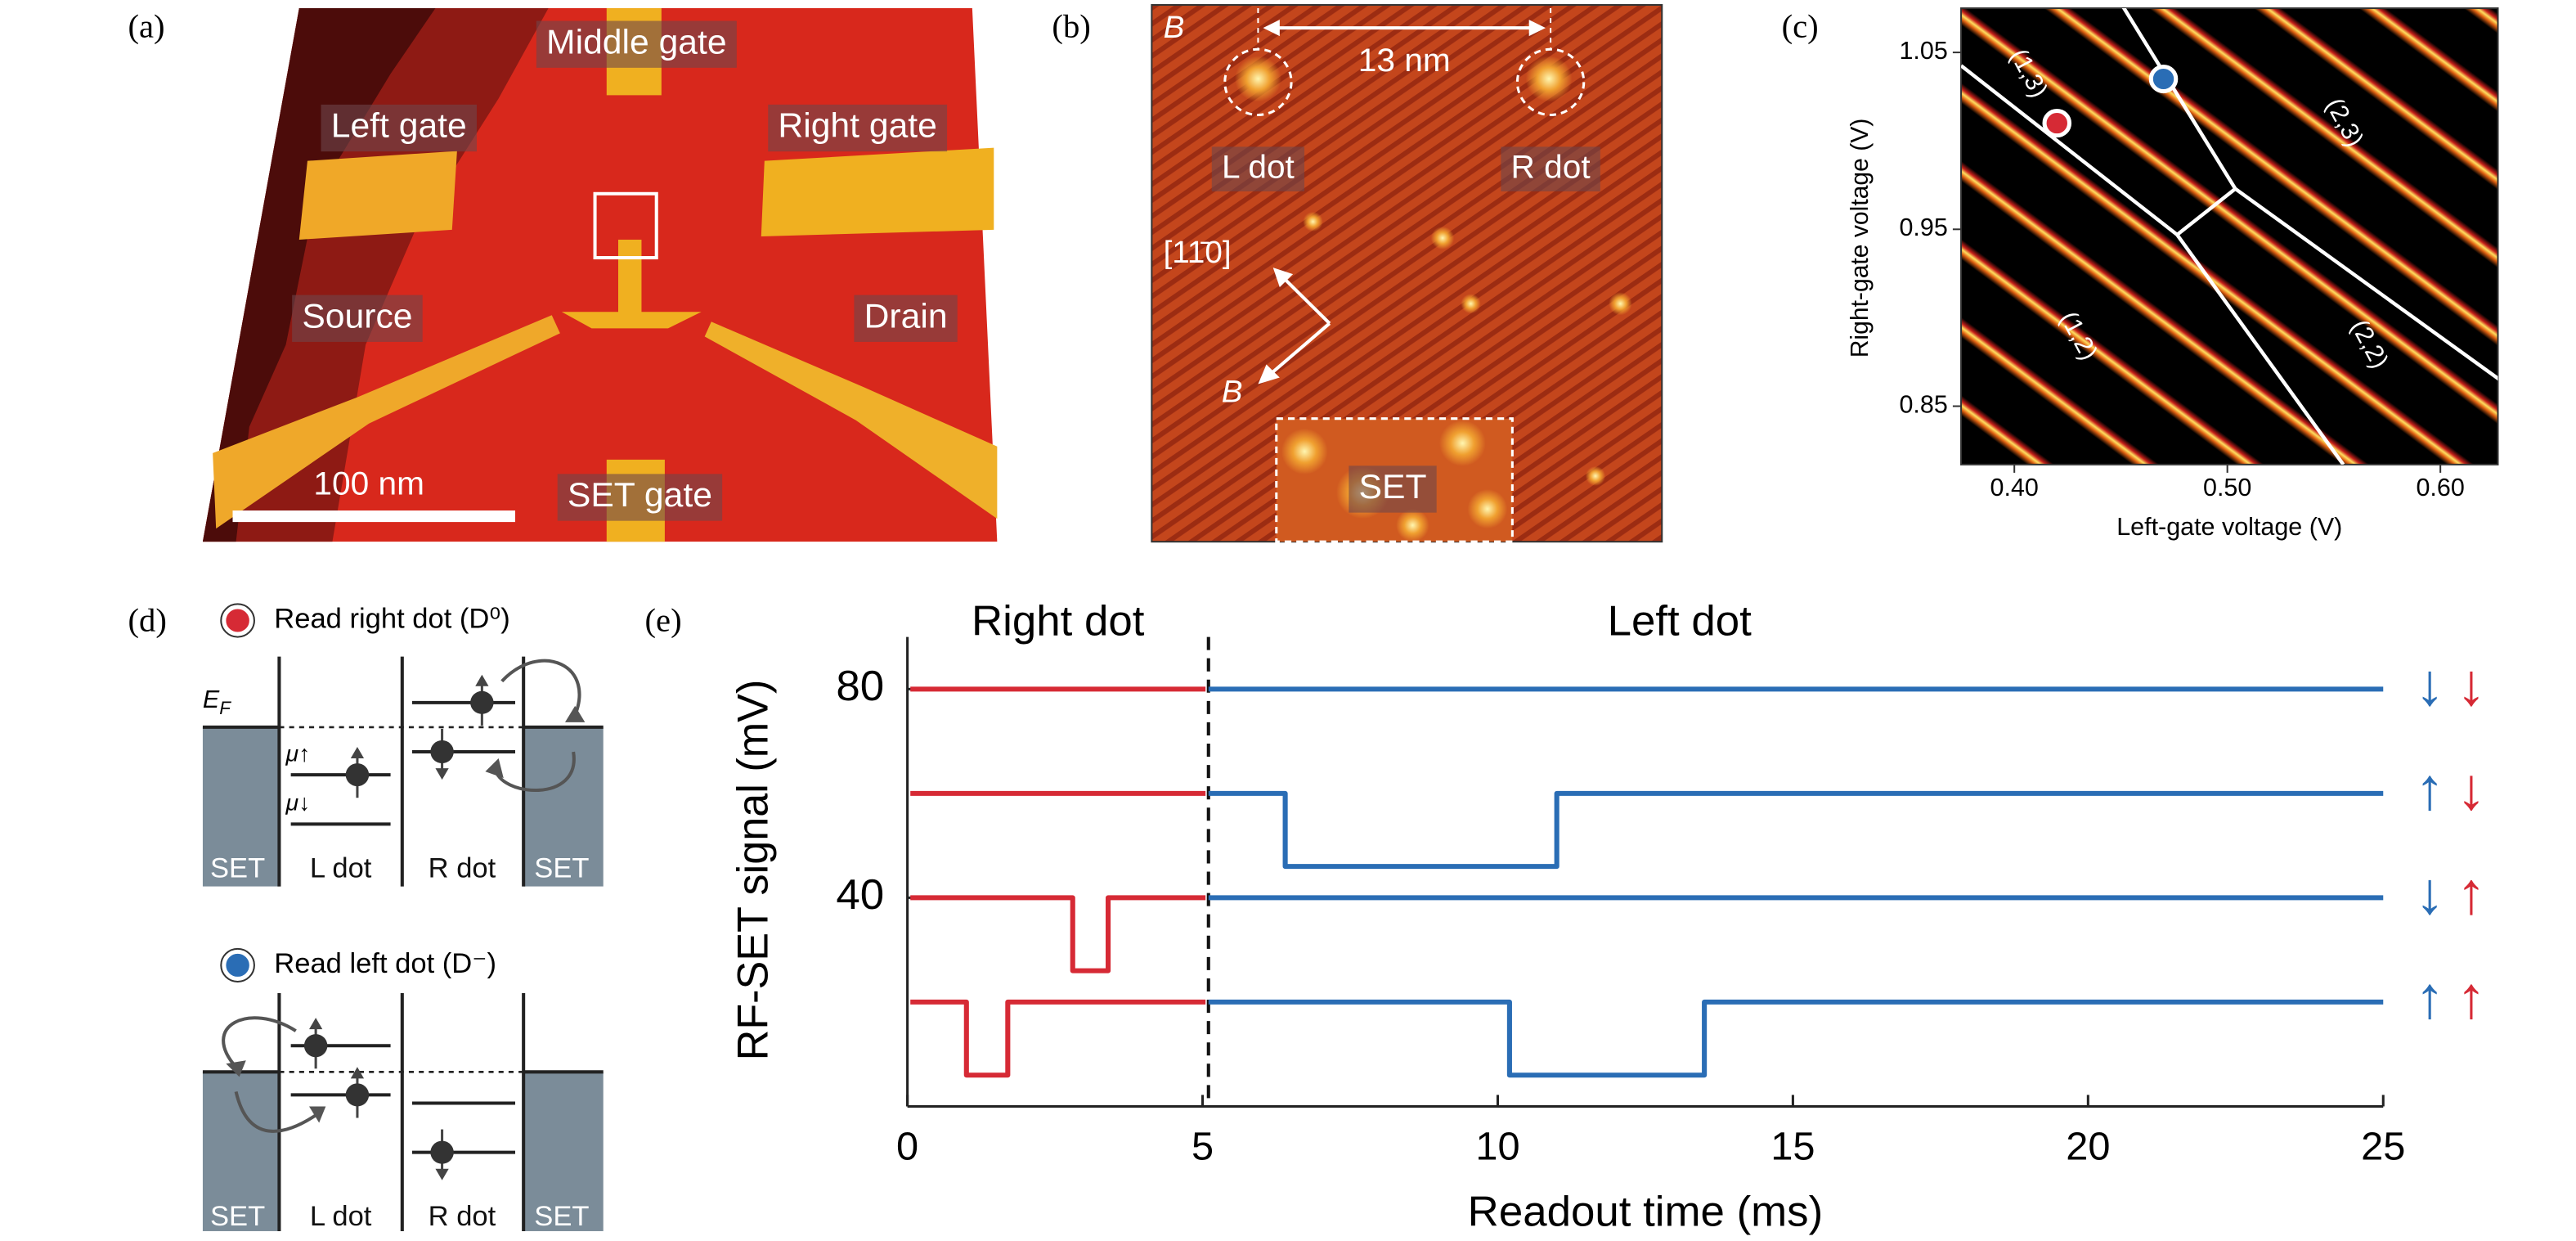 Image resolution: width=2576 pixels, height=1241 pixels. Describe the element at coordinates (1923, 405) in the screenshot. I see `y-tick-label: 0.85` at that location.